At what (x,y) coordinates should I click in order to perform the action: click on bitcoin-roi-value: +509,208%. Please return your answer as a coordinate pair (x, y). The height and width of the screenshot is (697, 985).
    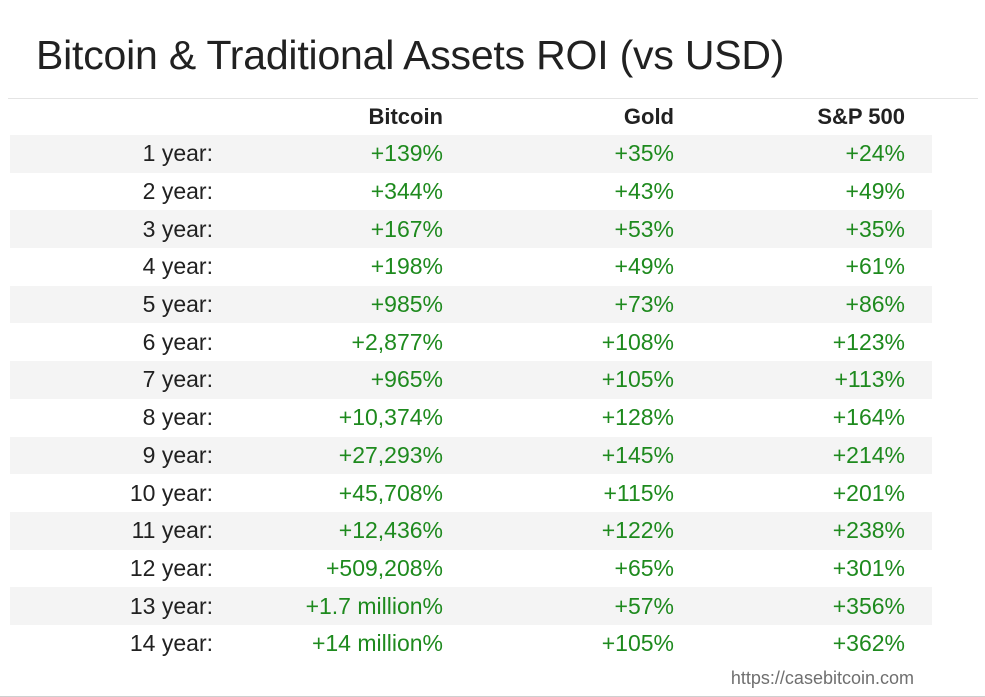
    Looking at the image, I should click on (384, 567).